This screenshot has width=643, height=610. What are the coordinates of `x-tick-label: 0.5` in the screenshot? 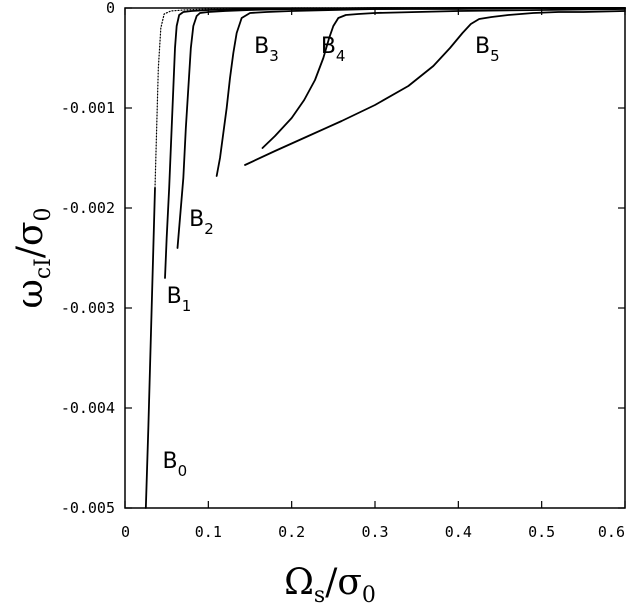 It's located at (541, 532).